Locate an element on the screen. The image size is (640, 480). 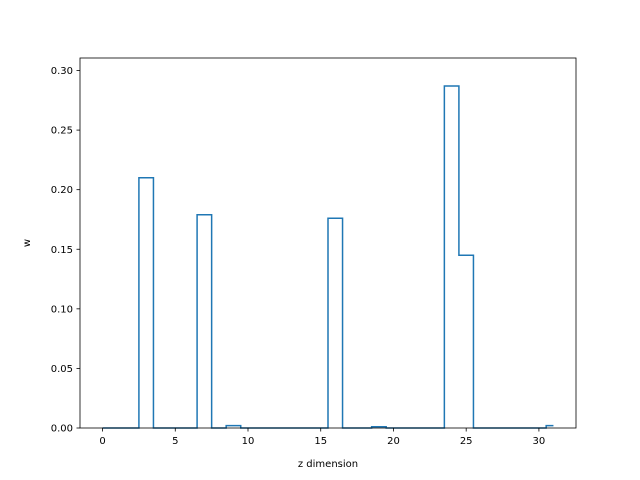
y-tick-label: 0.20 is located at coordinates (62, 190).